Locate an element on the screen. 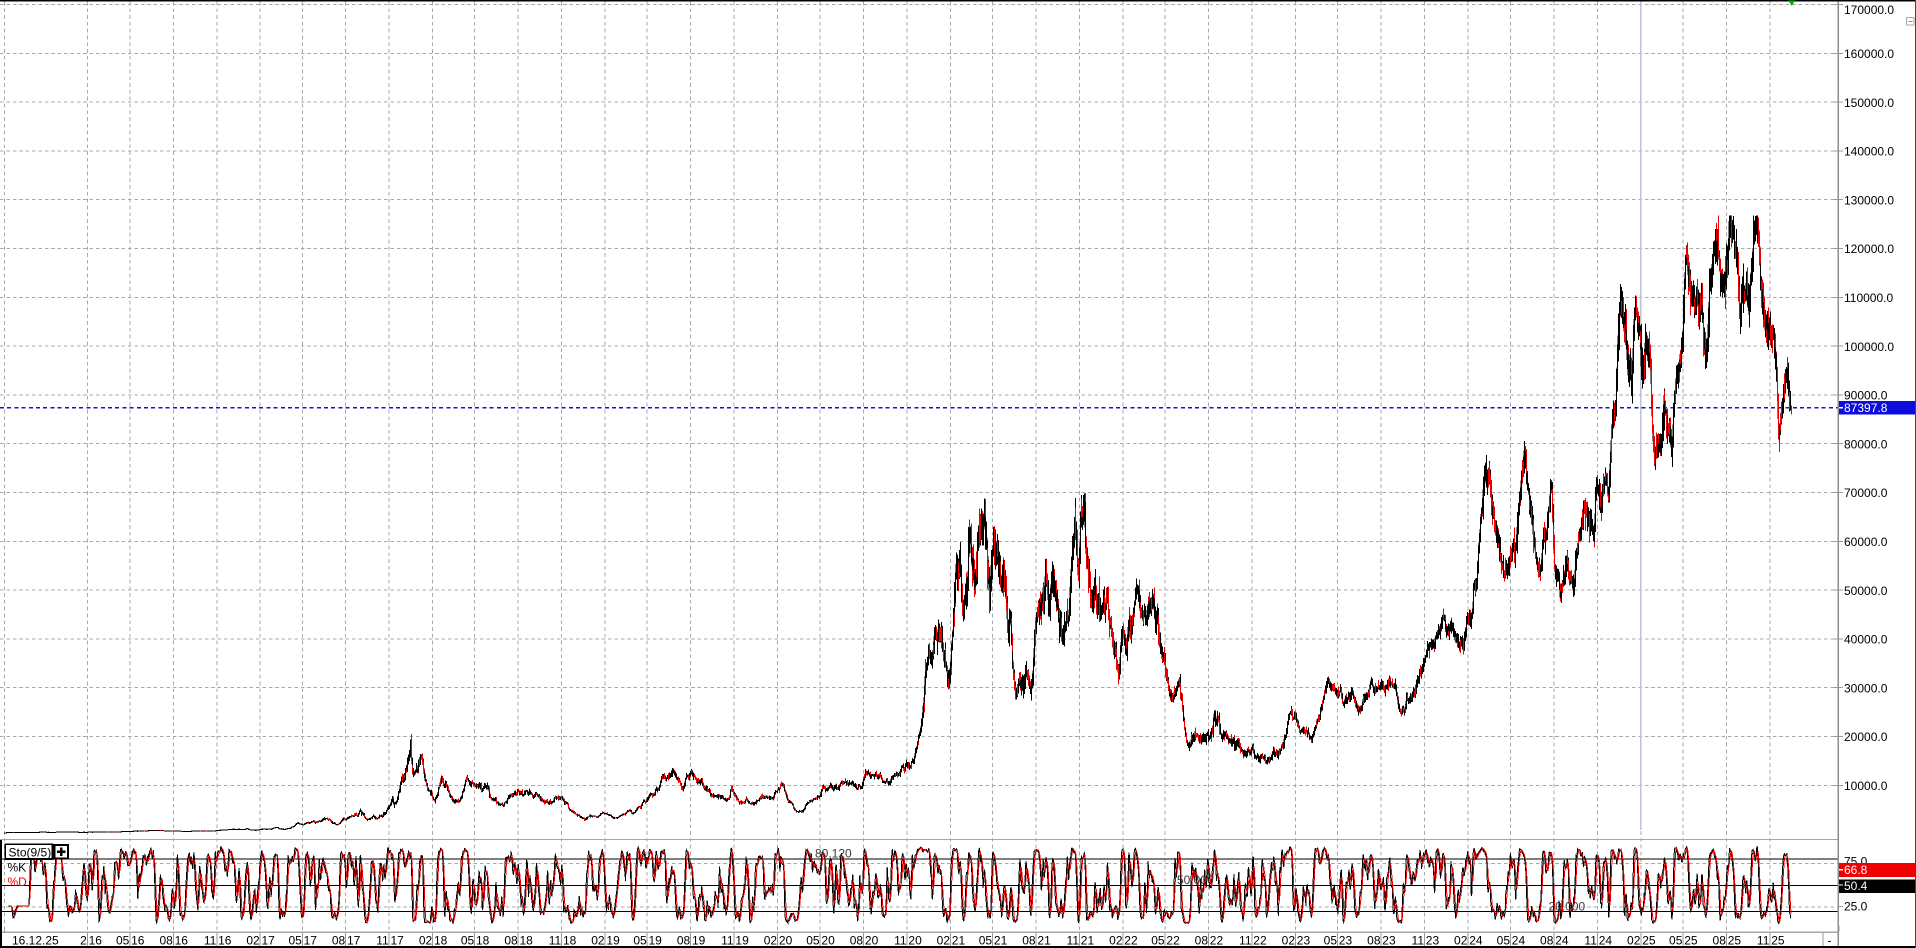 Image resolution: width=1916 pixels, height=948 pixels. svg-text: 66.8 is located at coordinates (1856, 870).